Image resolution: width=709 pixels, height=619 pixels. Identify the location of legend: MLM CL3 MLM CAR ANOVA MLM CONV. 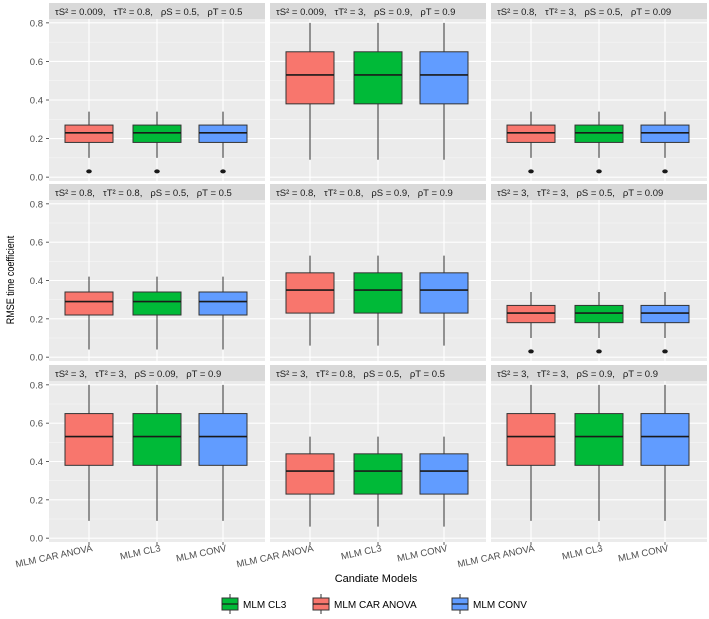
(374, 604).